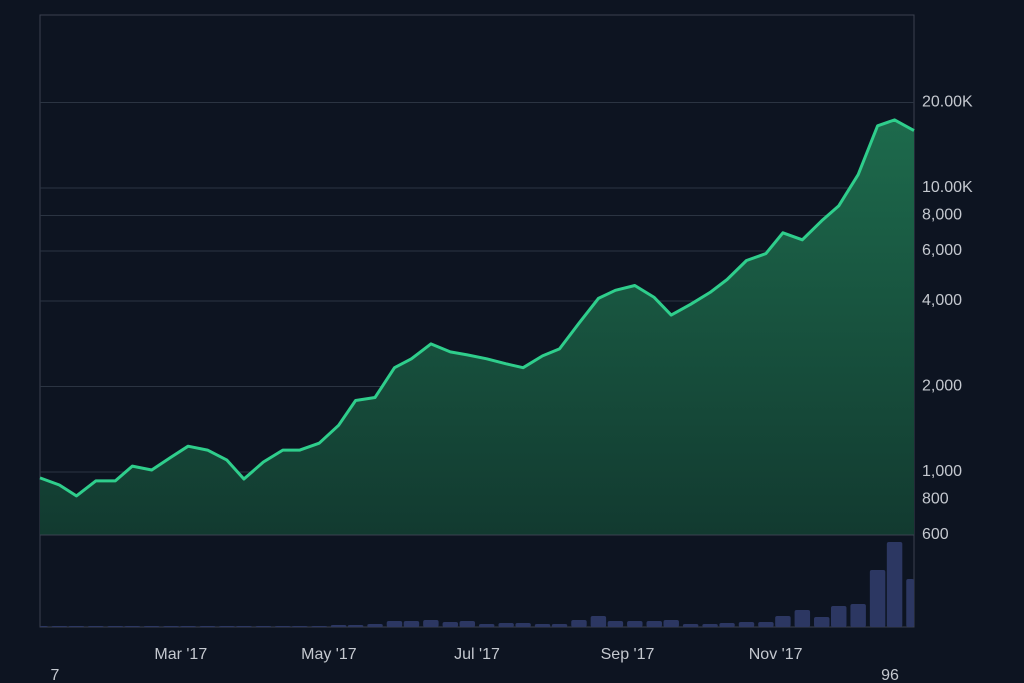 The image size is (1024, 683). I want to click on y-tick-label: 2,000, so click(942, 386).